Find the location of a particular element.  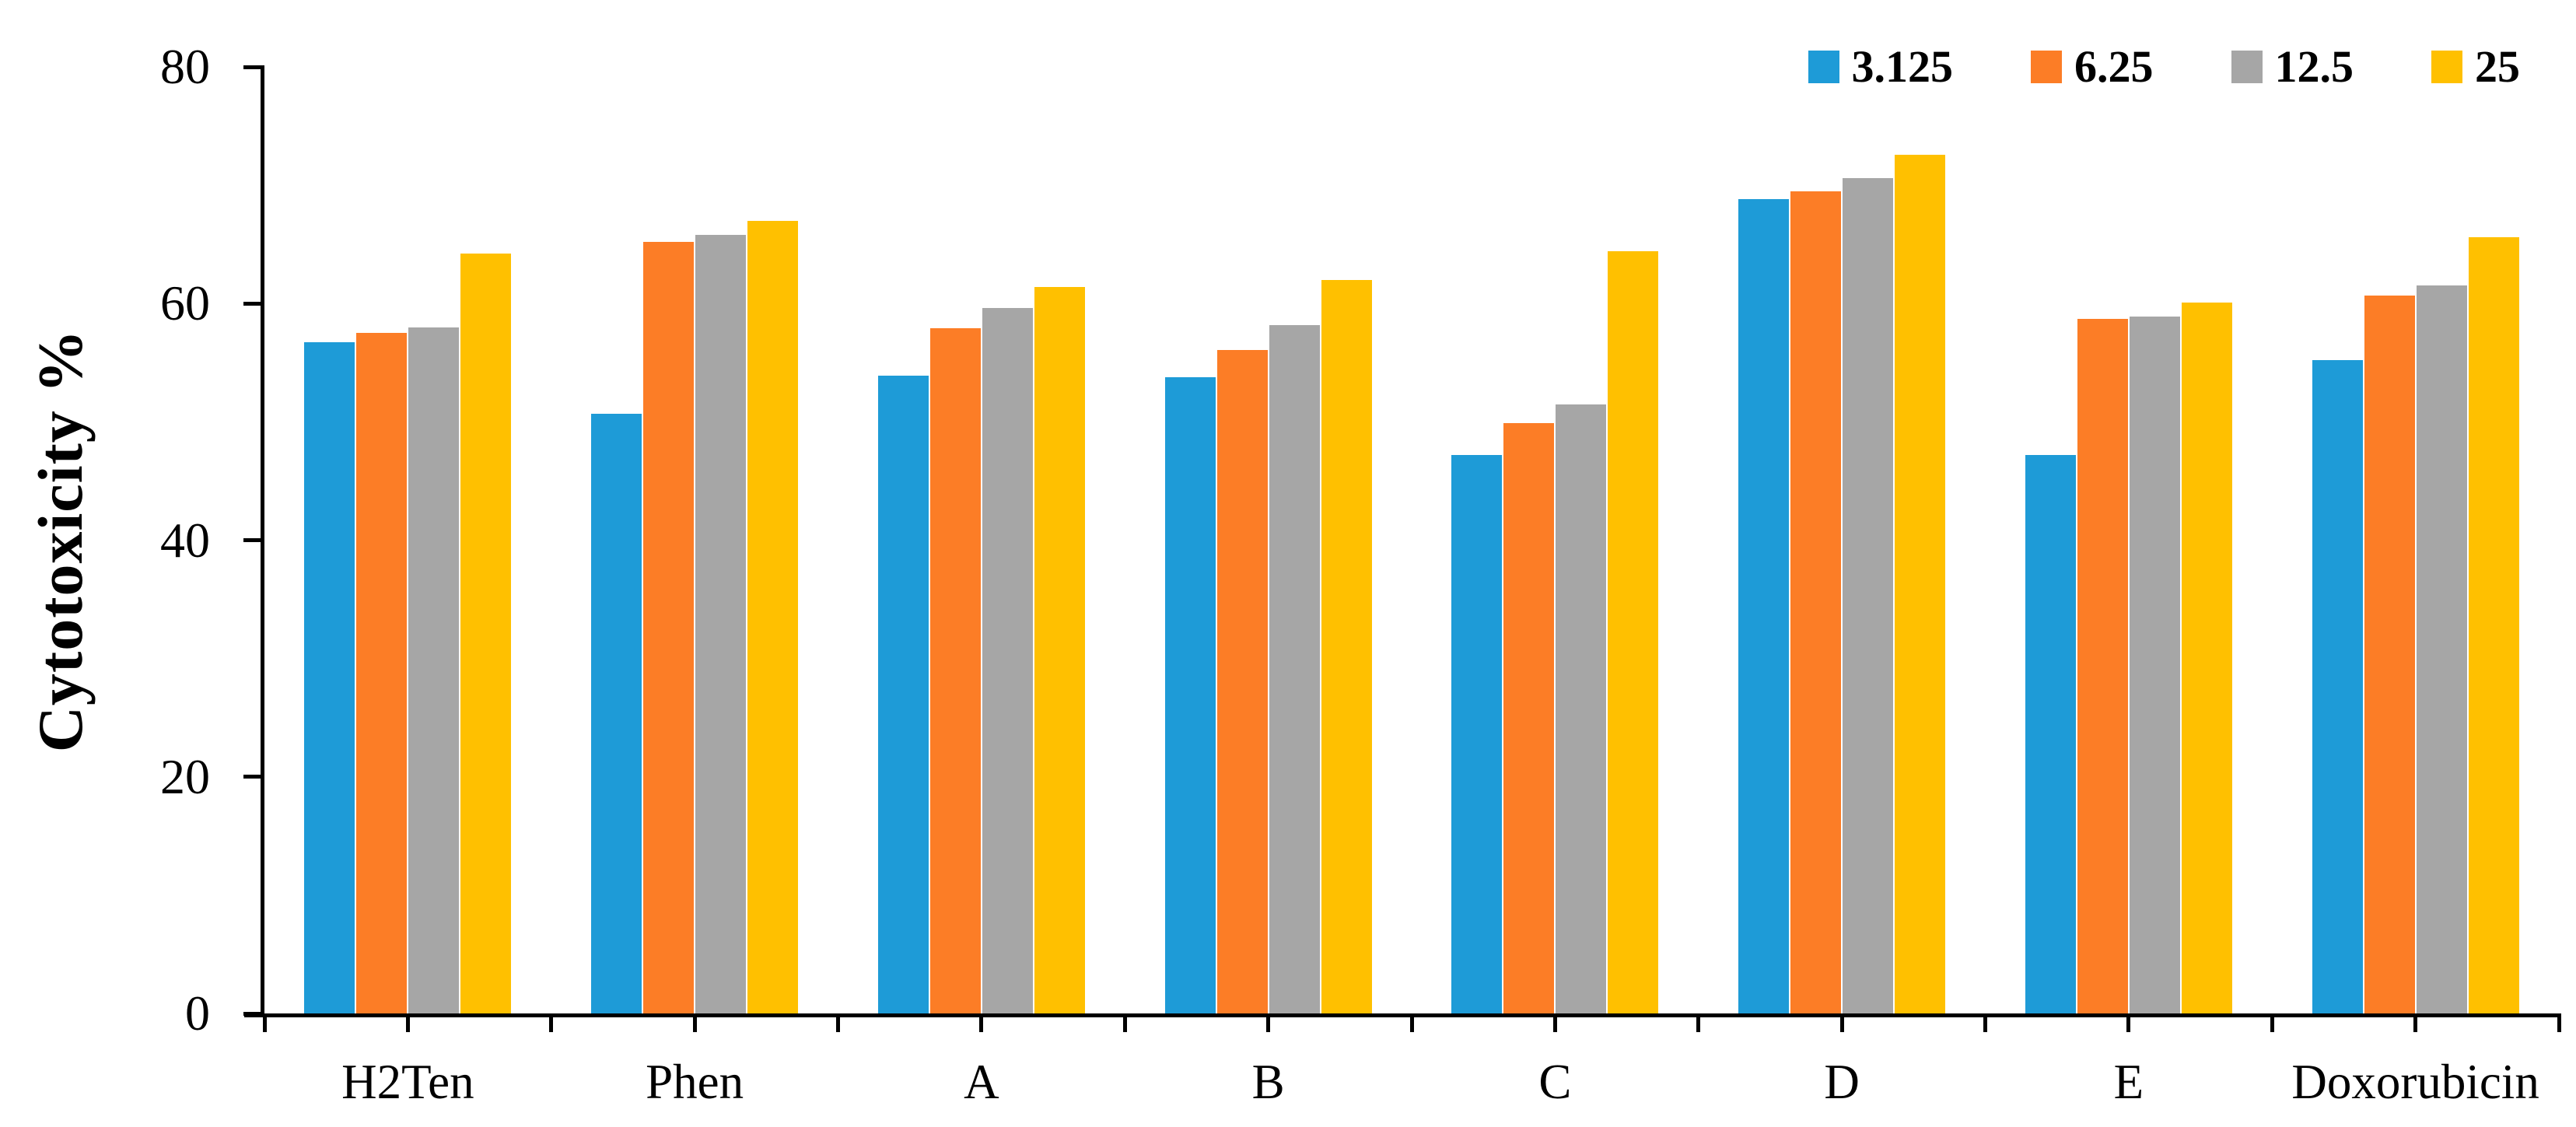

legend-item-6.25: 6.25 is located at coordinates (2093, 66).